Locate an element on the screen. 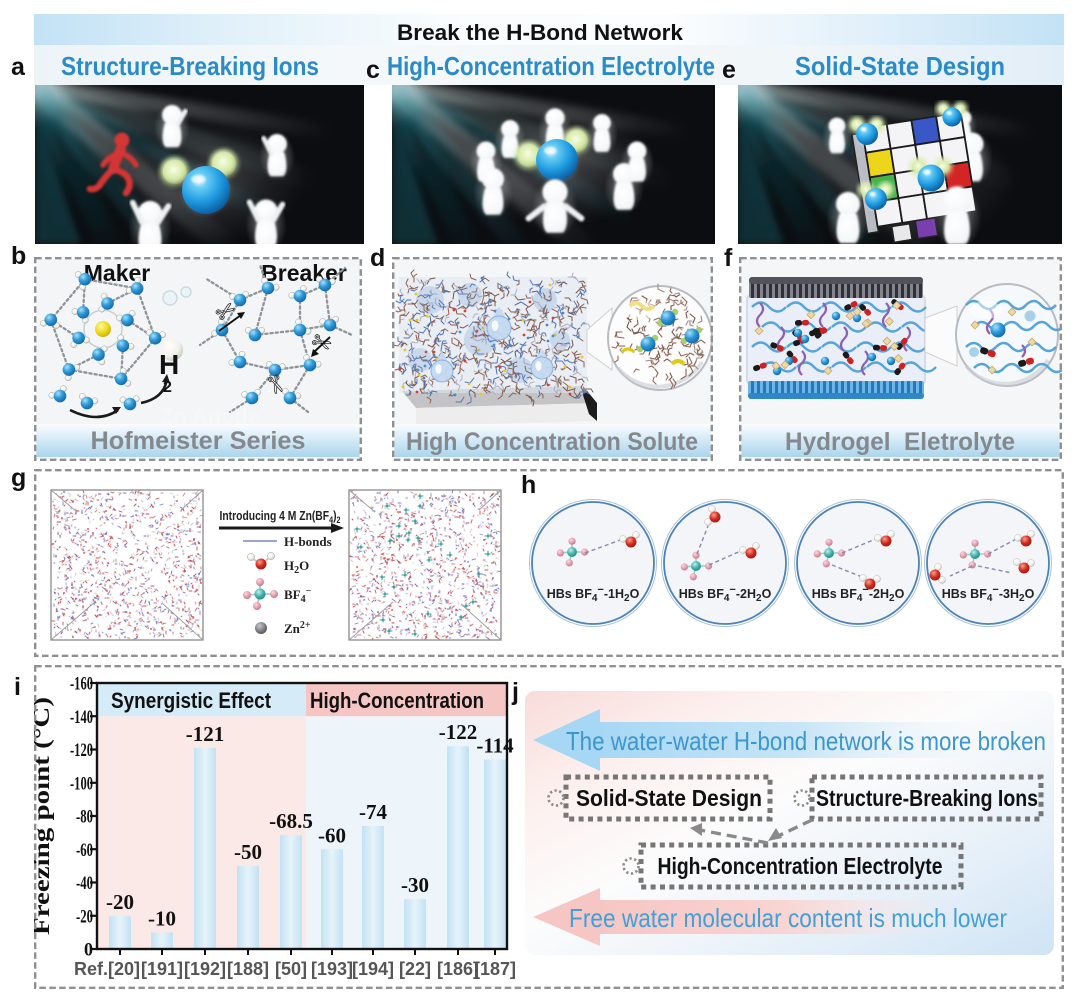 Image resolution: width=1080 pixels, height=999 pixels. svg-text: Ref.[20] is located at coordinates (107, 969).